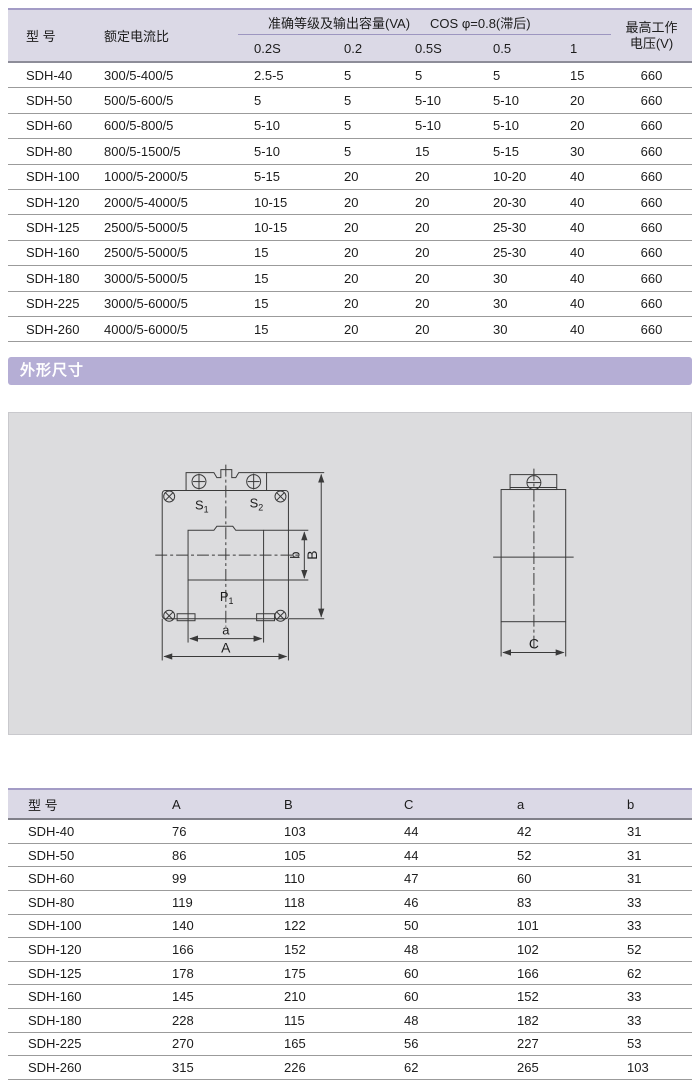 The width and height of the screenshot is (700, 1084). Describe the element at coordinates (350, 879) in the screenshot. I see `dimension-table-row: SDH-60 99 110 47 60 31` at that location.